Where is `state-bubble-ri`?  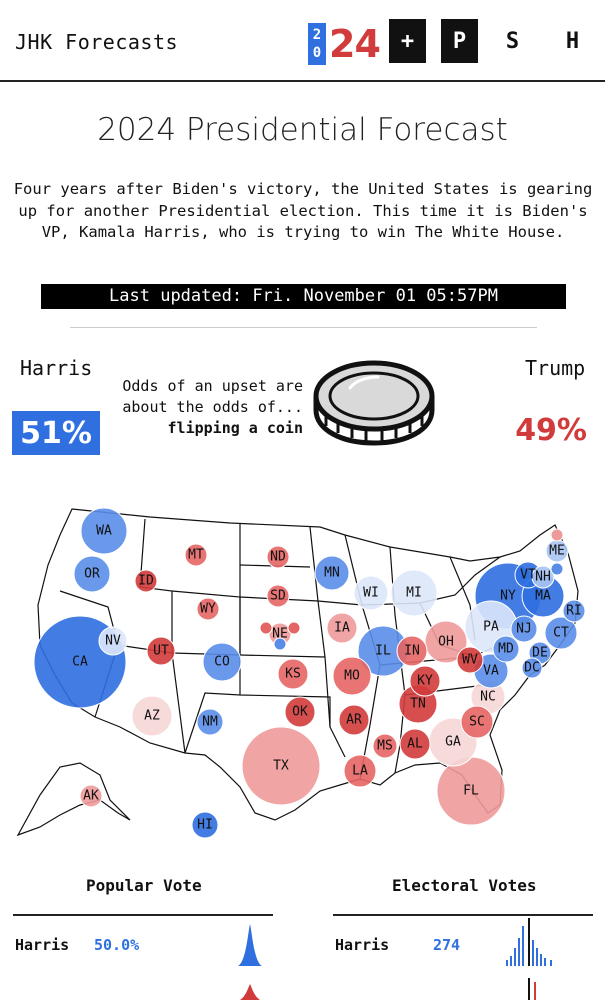 state-bubble-ri is located at coordinates (574, 611).